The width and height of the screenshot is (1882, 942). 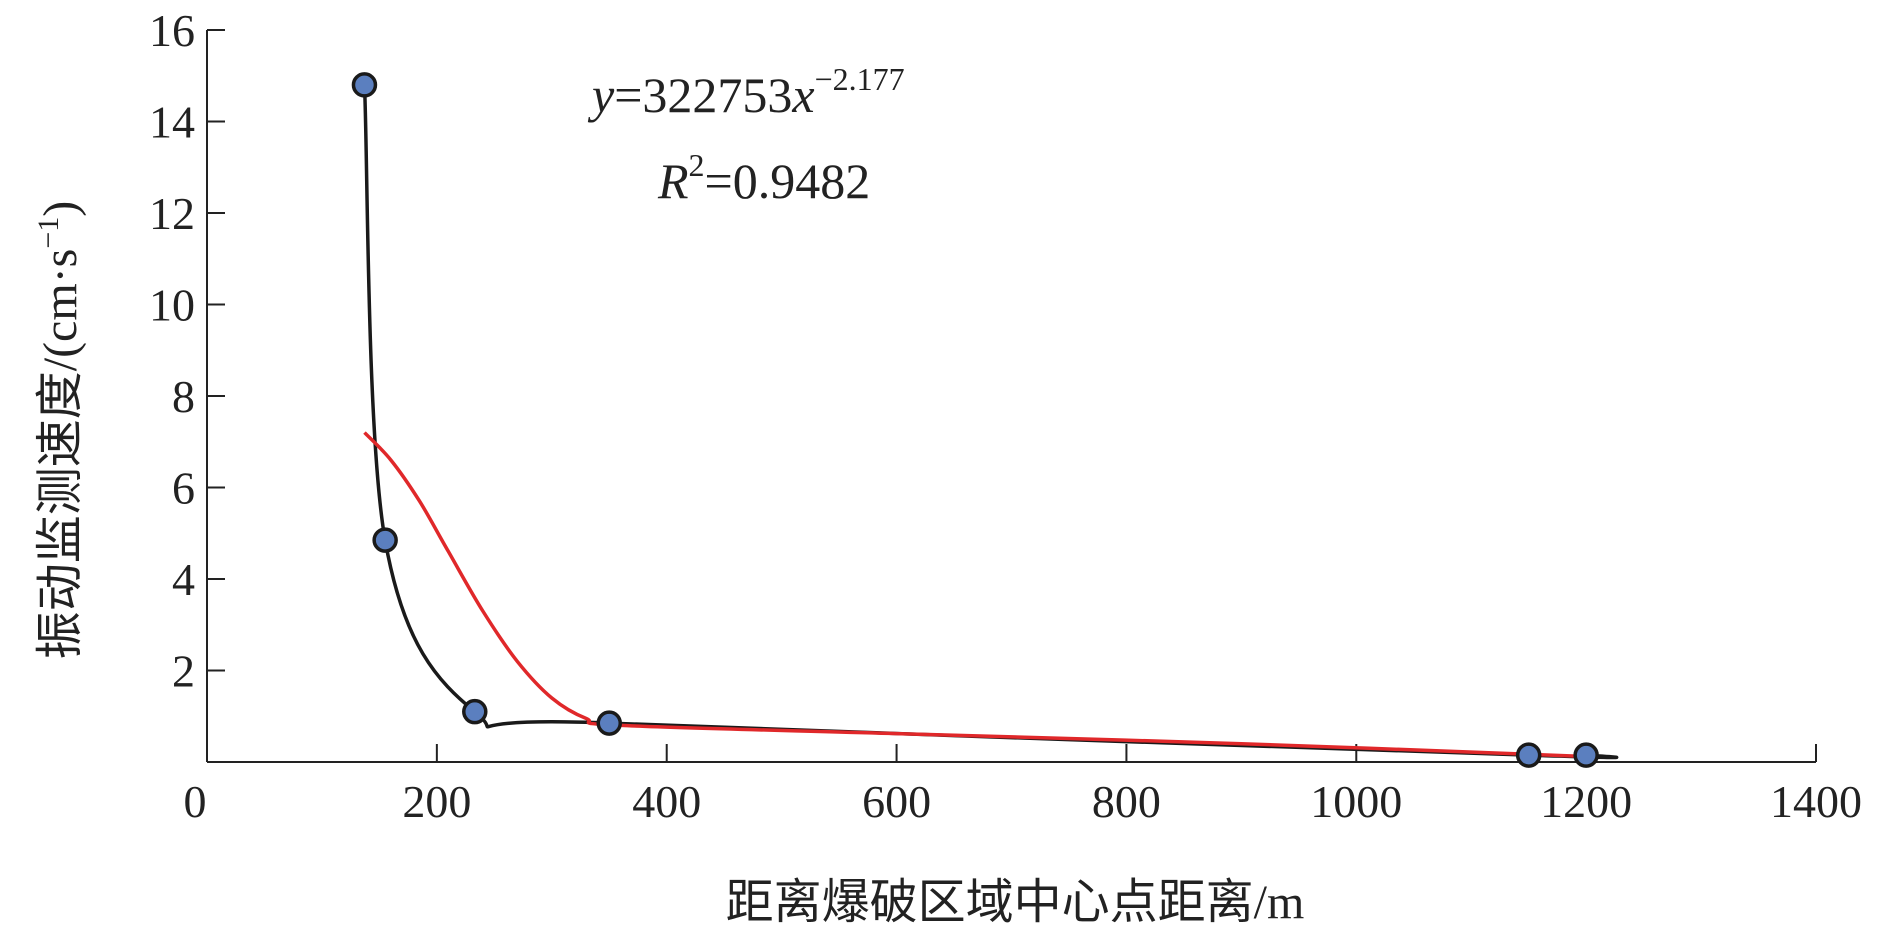 What do you see at coordinates (896, 801) in the screenshot?
I see `x-tick-label: 600` at bounding box center [896, 801].